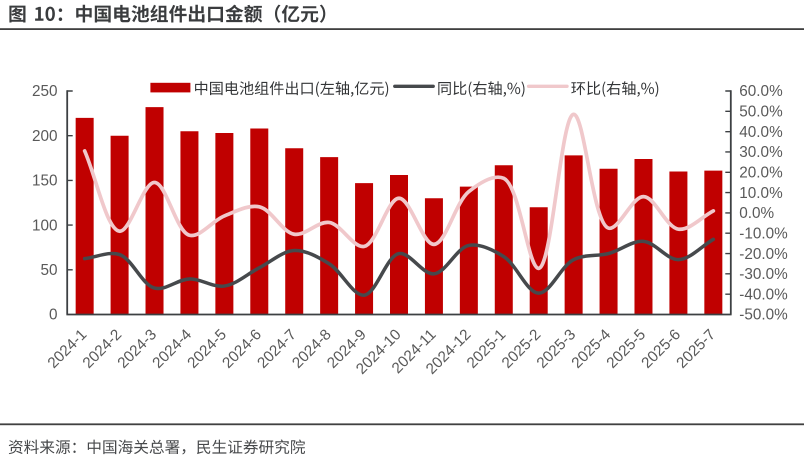  Describe the element at coordinates (763, 315) in the screenshot. I see `svg-text: -50.0%` at that location.